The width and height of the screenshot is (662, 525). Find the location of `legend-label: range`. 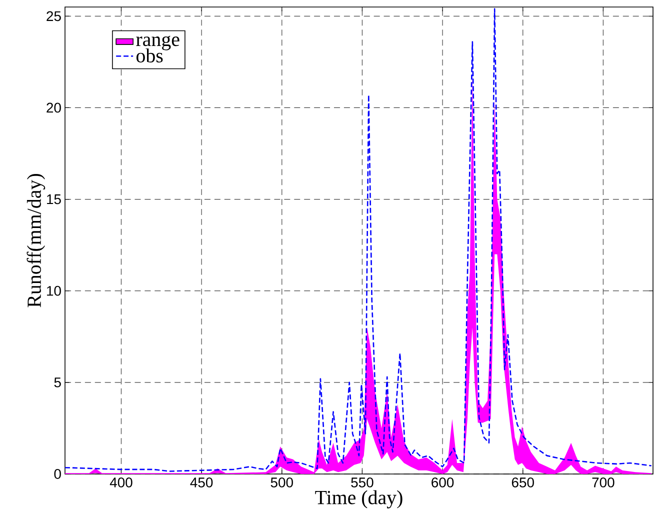

legend-label: range is located at coordinates (158, 43).